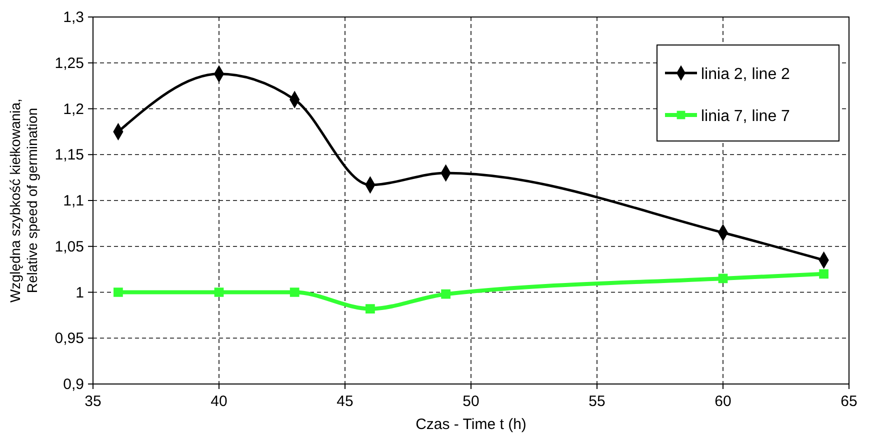 The width and height of the screenshot is (875, 436). I want to click on x-tick-label: 40, so click(219, 401).